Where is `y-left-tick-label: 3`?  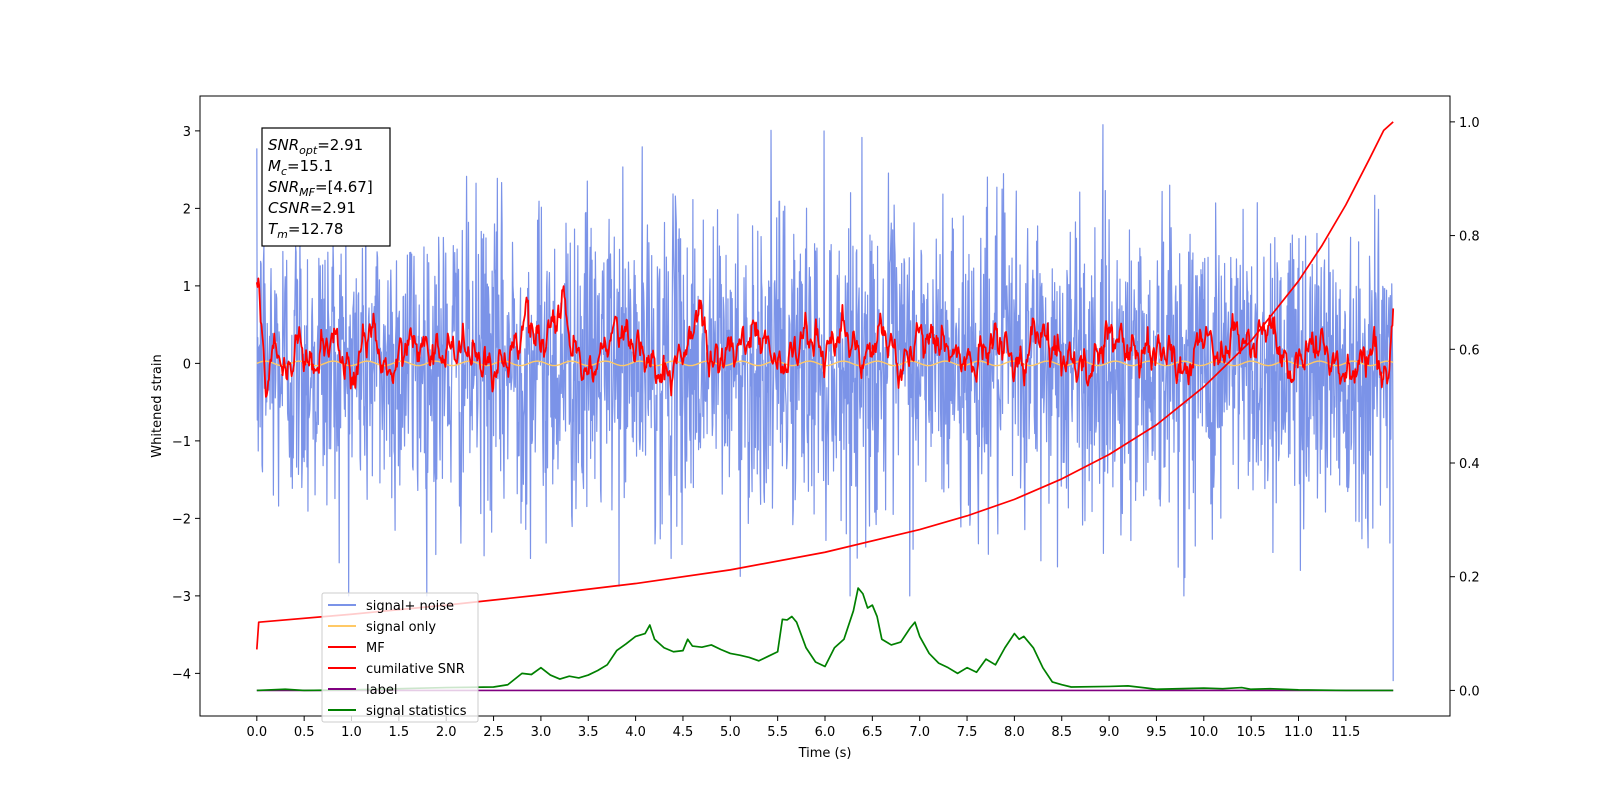
y-left-tick-label: 3 is located at coordinates (187, 132).